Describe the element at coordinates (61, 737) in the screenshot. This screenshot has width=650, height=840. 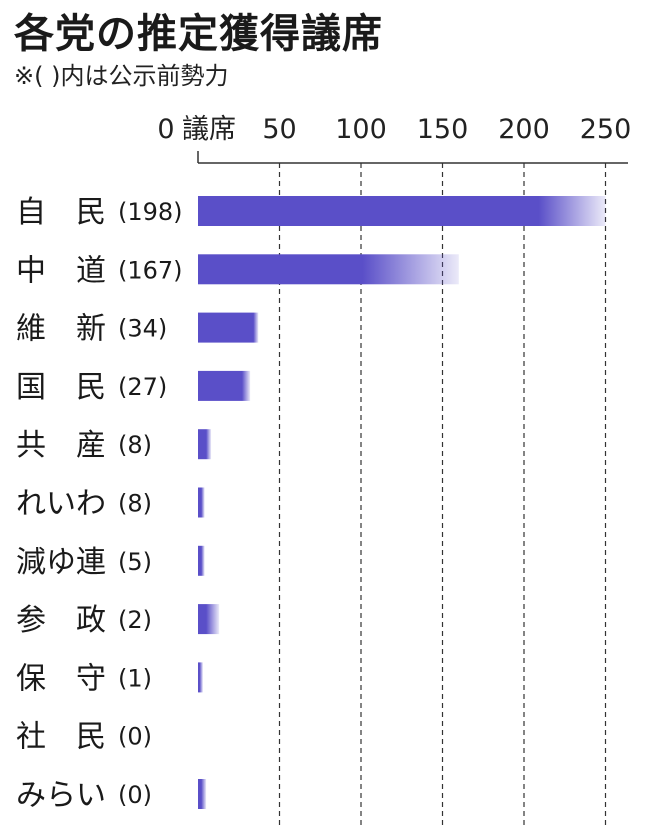
I see `party-label: 社 民` at that location.